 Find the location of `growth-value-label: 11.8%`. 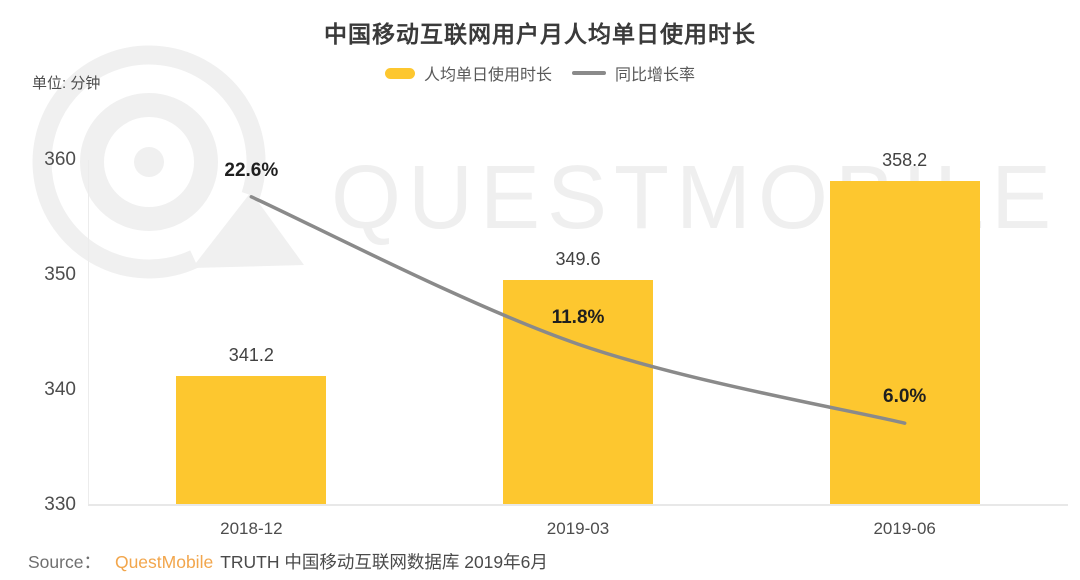

growth-value-label: 11.8% is located at coordinates (578, 318).